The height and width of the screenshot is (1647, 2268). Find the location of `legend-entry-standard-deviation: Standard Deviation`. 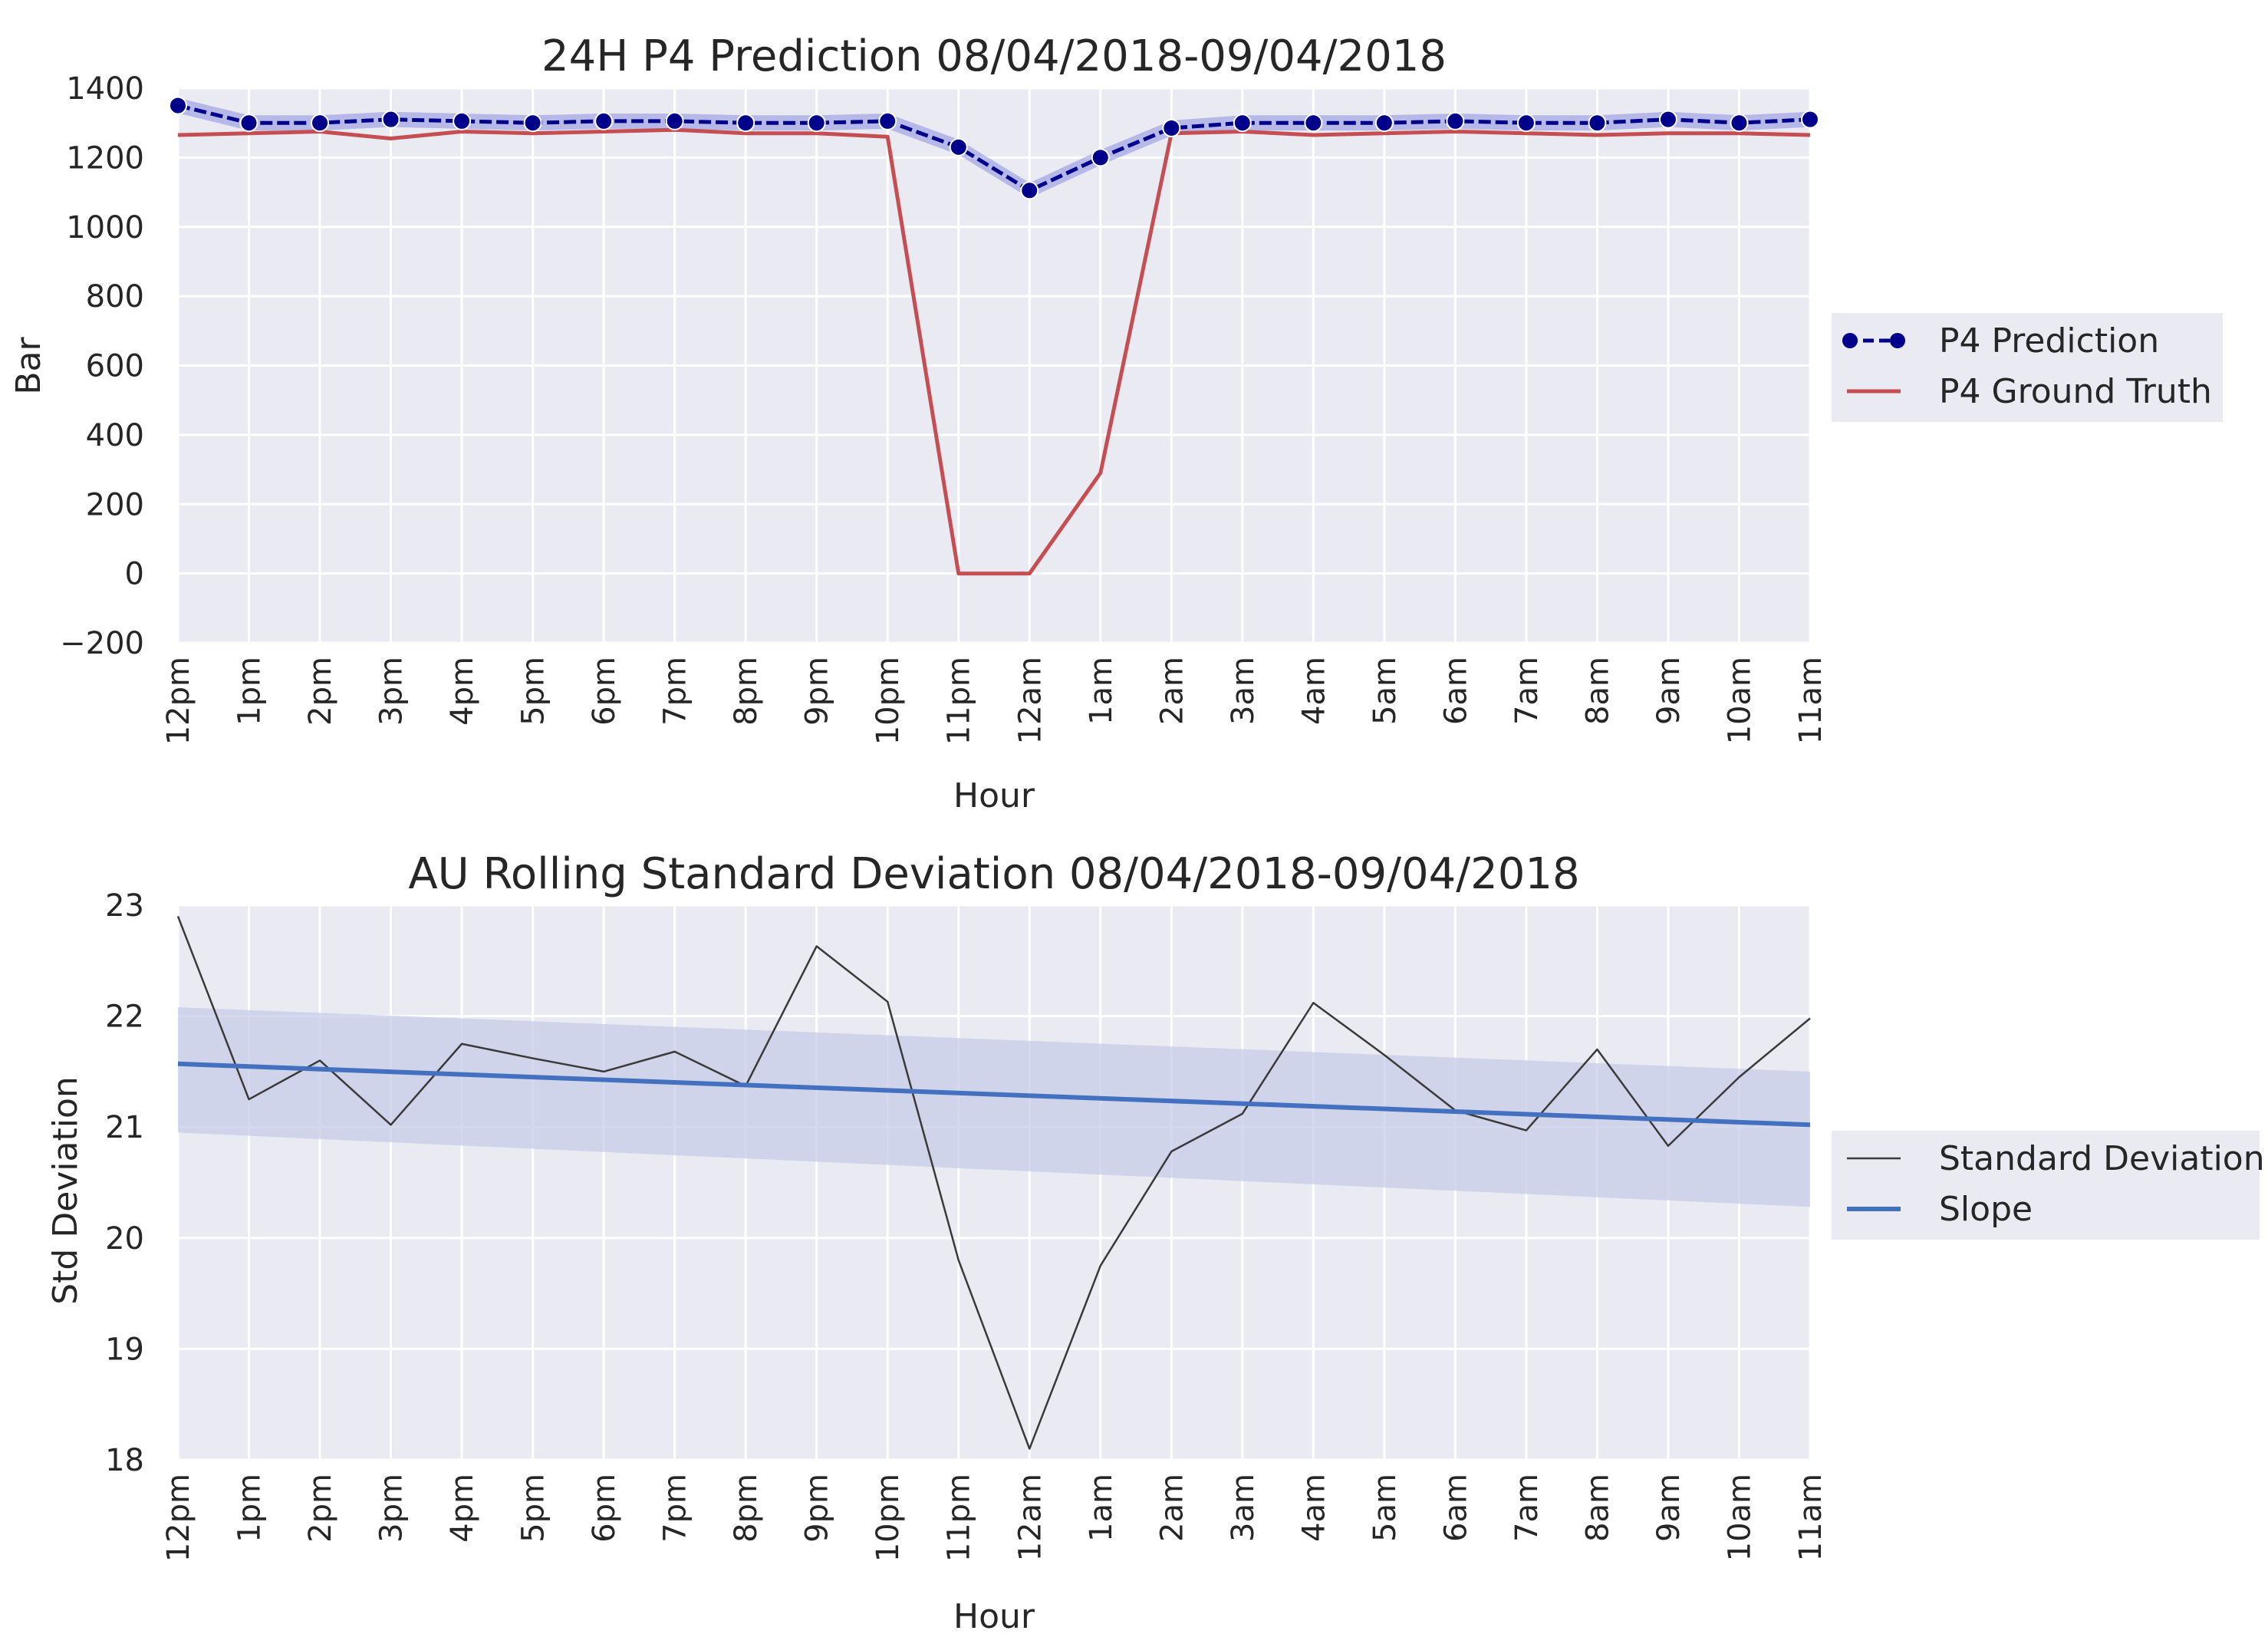

legend-entry-standard-deviation: Standard Deviation is located at coordinates (2056, 1158).